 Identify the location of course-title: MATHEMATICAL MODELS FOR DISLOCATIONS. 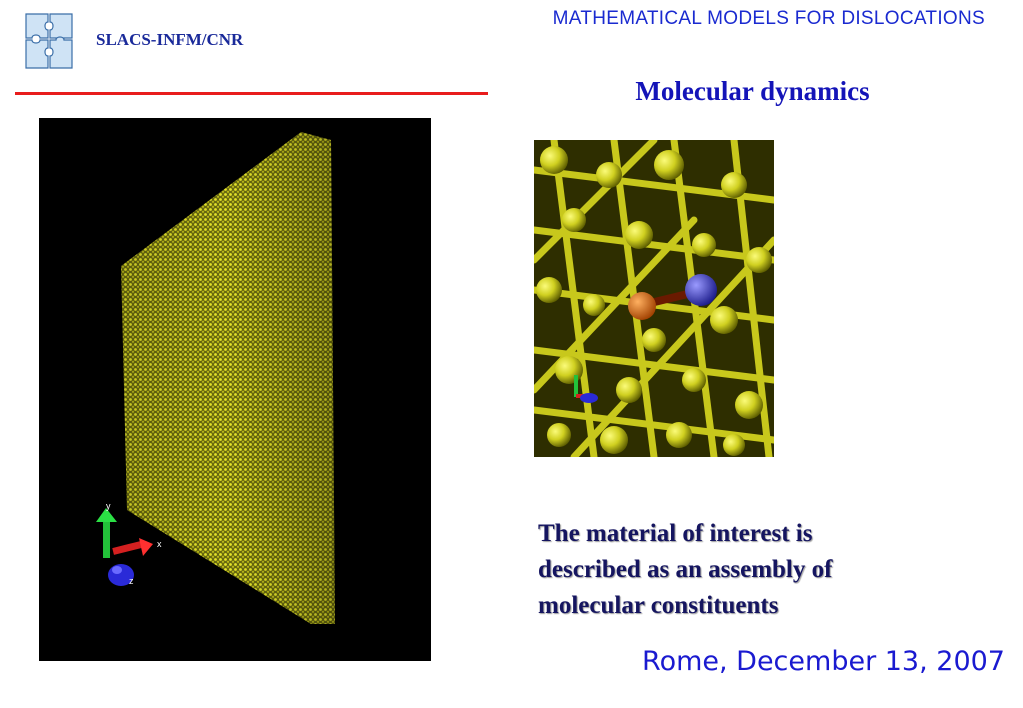
(768, 18).